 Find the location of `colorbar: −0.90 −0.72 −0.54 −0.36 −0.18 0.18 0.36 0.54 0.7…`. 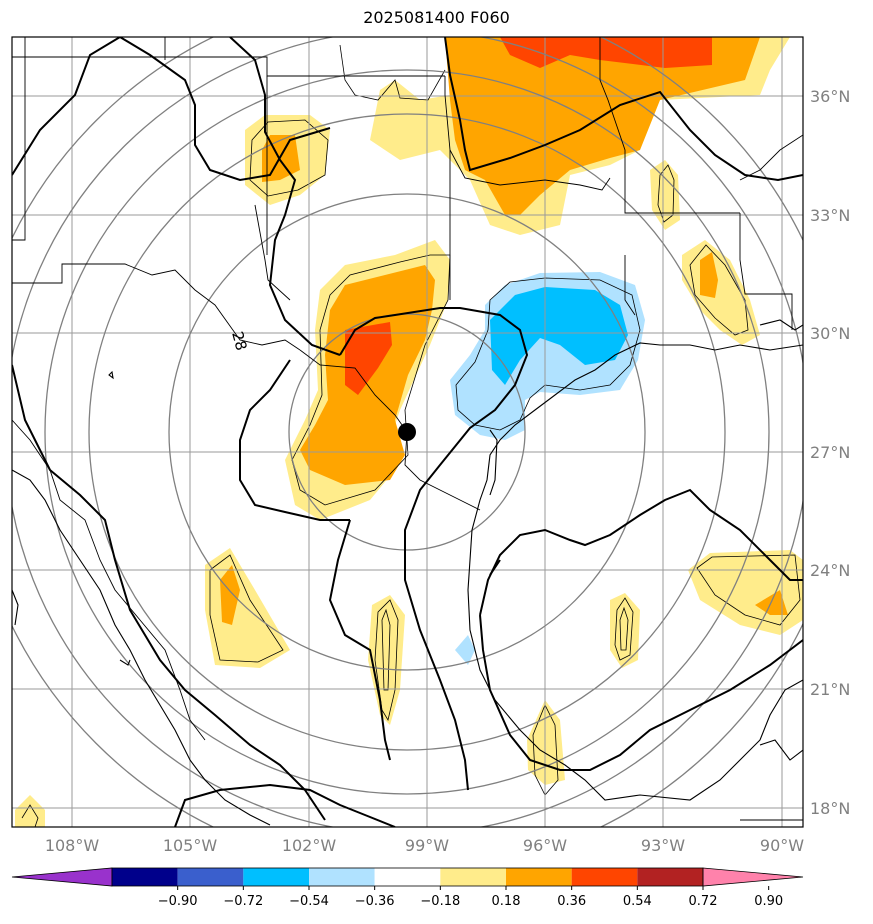

colorbar: −0.90 −0.72 −0.54 −0.36 −0.18 0.18 0.36 0.54 0.7… is located at coordinates (407, 888).